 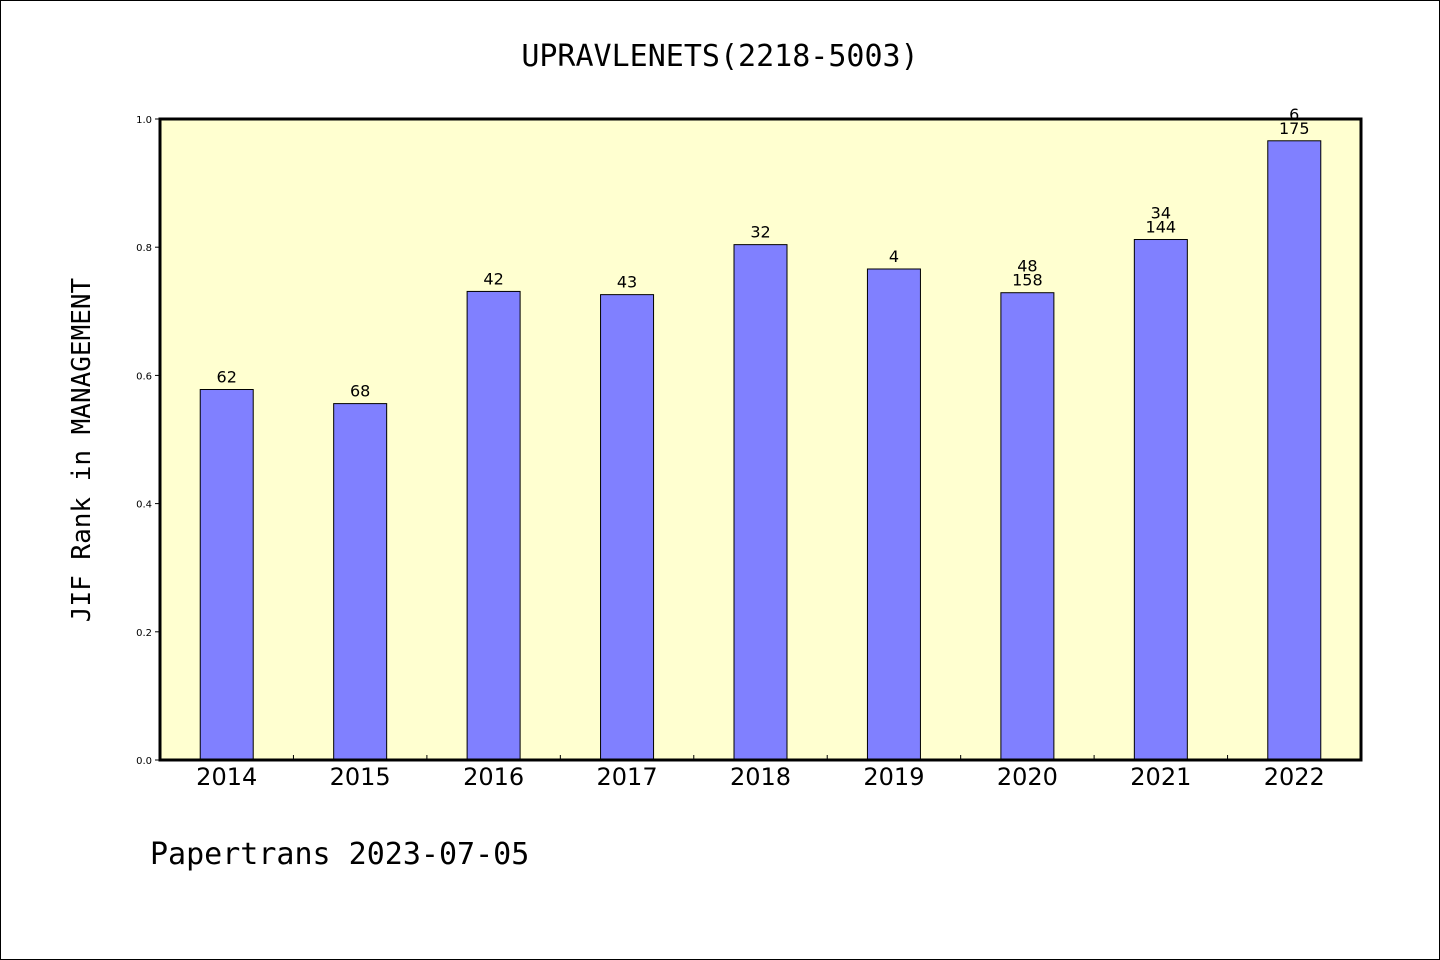 I want to click on y-tick-label-0.8: 0.8, so click(x=144, y=248).